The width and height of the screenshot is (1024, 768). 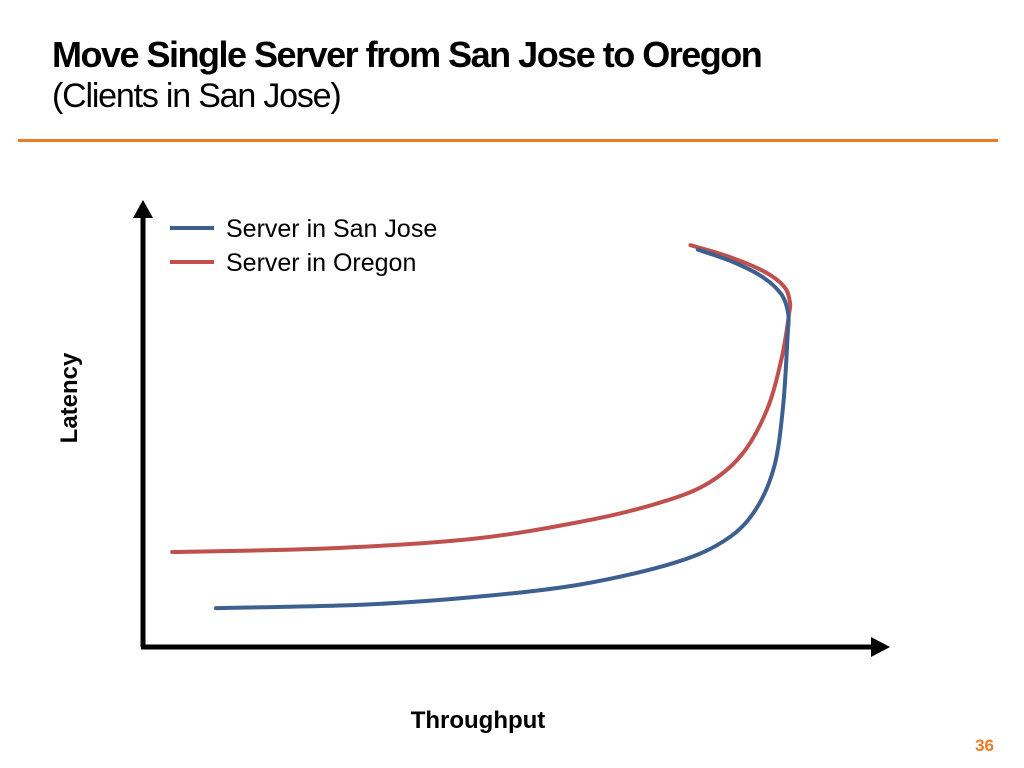 What do you see at coordinates (321, 263) in the screenshot?
I see `legend-label-oregon: Server in Oregon` at bounding box center [321, 263].